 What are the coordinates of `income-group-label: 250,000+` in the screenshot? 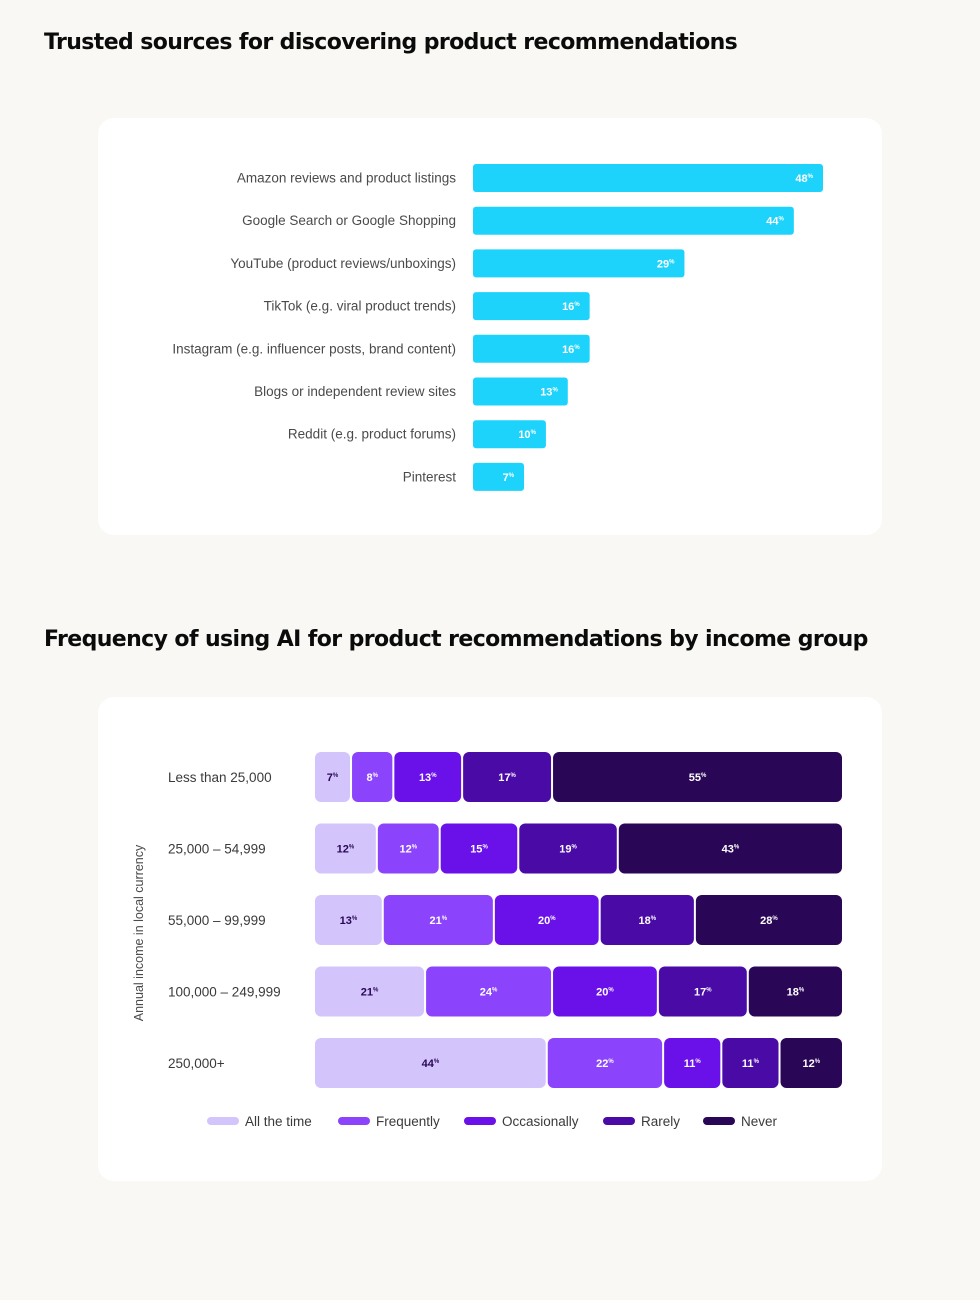 It's located at (196, 1063).